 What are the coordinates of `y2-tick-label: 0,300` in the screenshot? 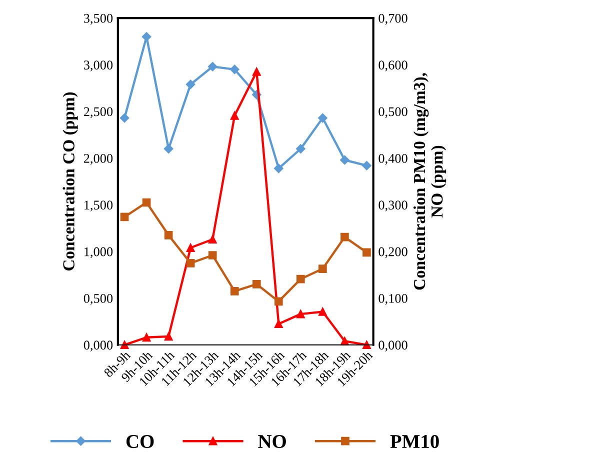 It's located at (393, 206).